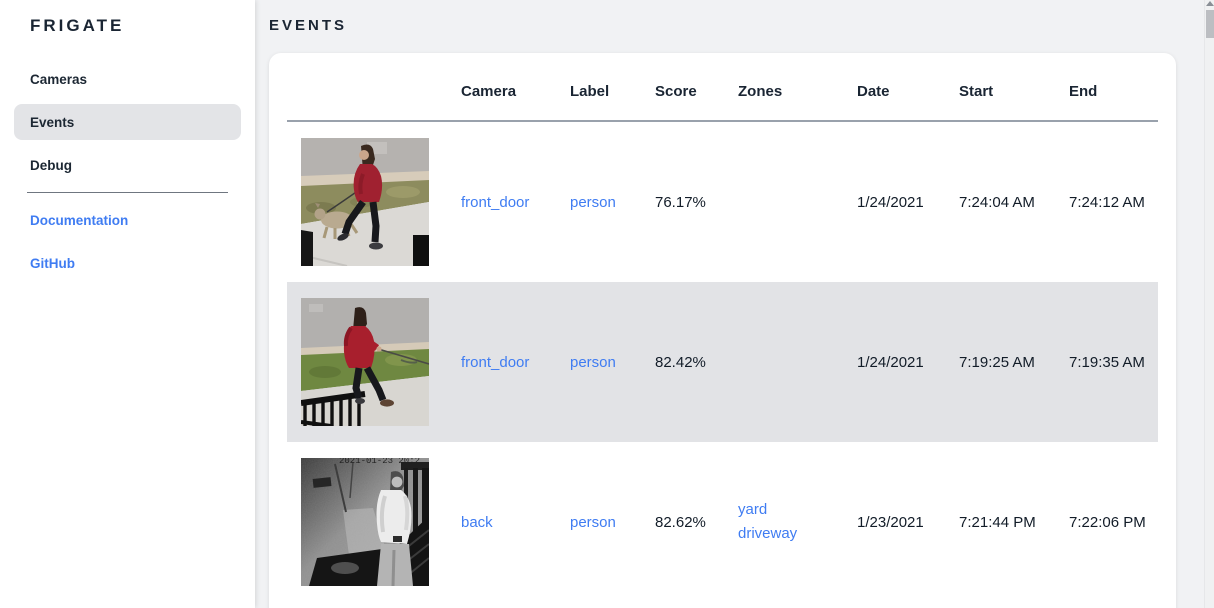  I want to click on sidebar-link-documentation: Documentation, so click(127, 220).